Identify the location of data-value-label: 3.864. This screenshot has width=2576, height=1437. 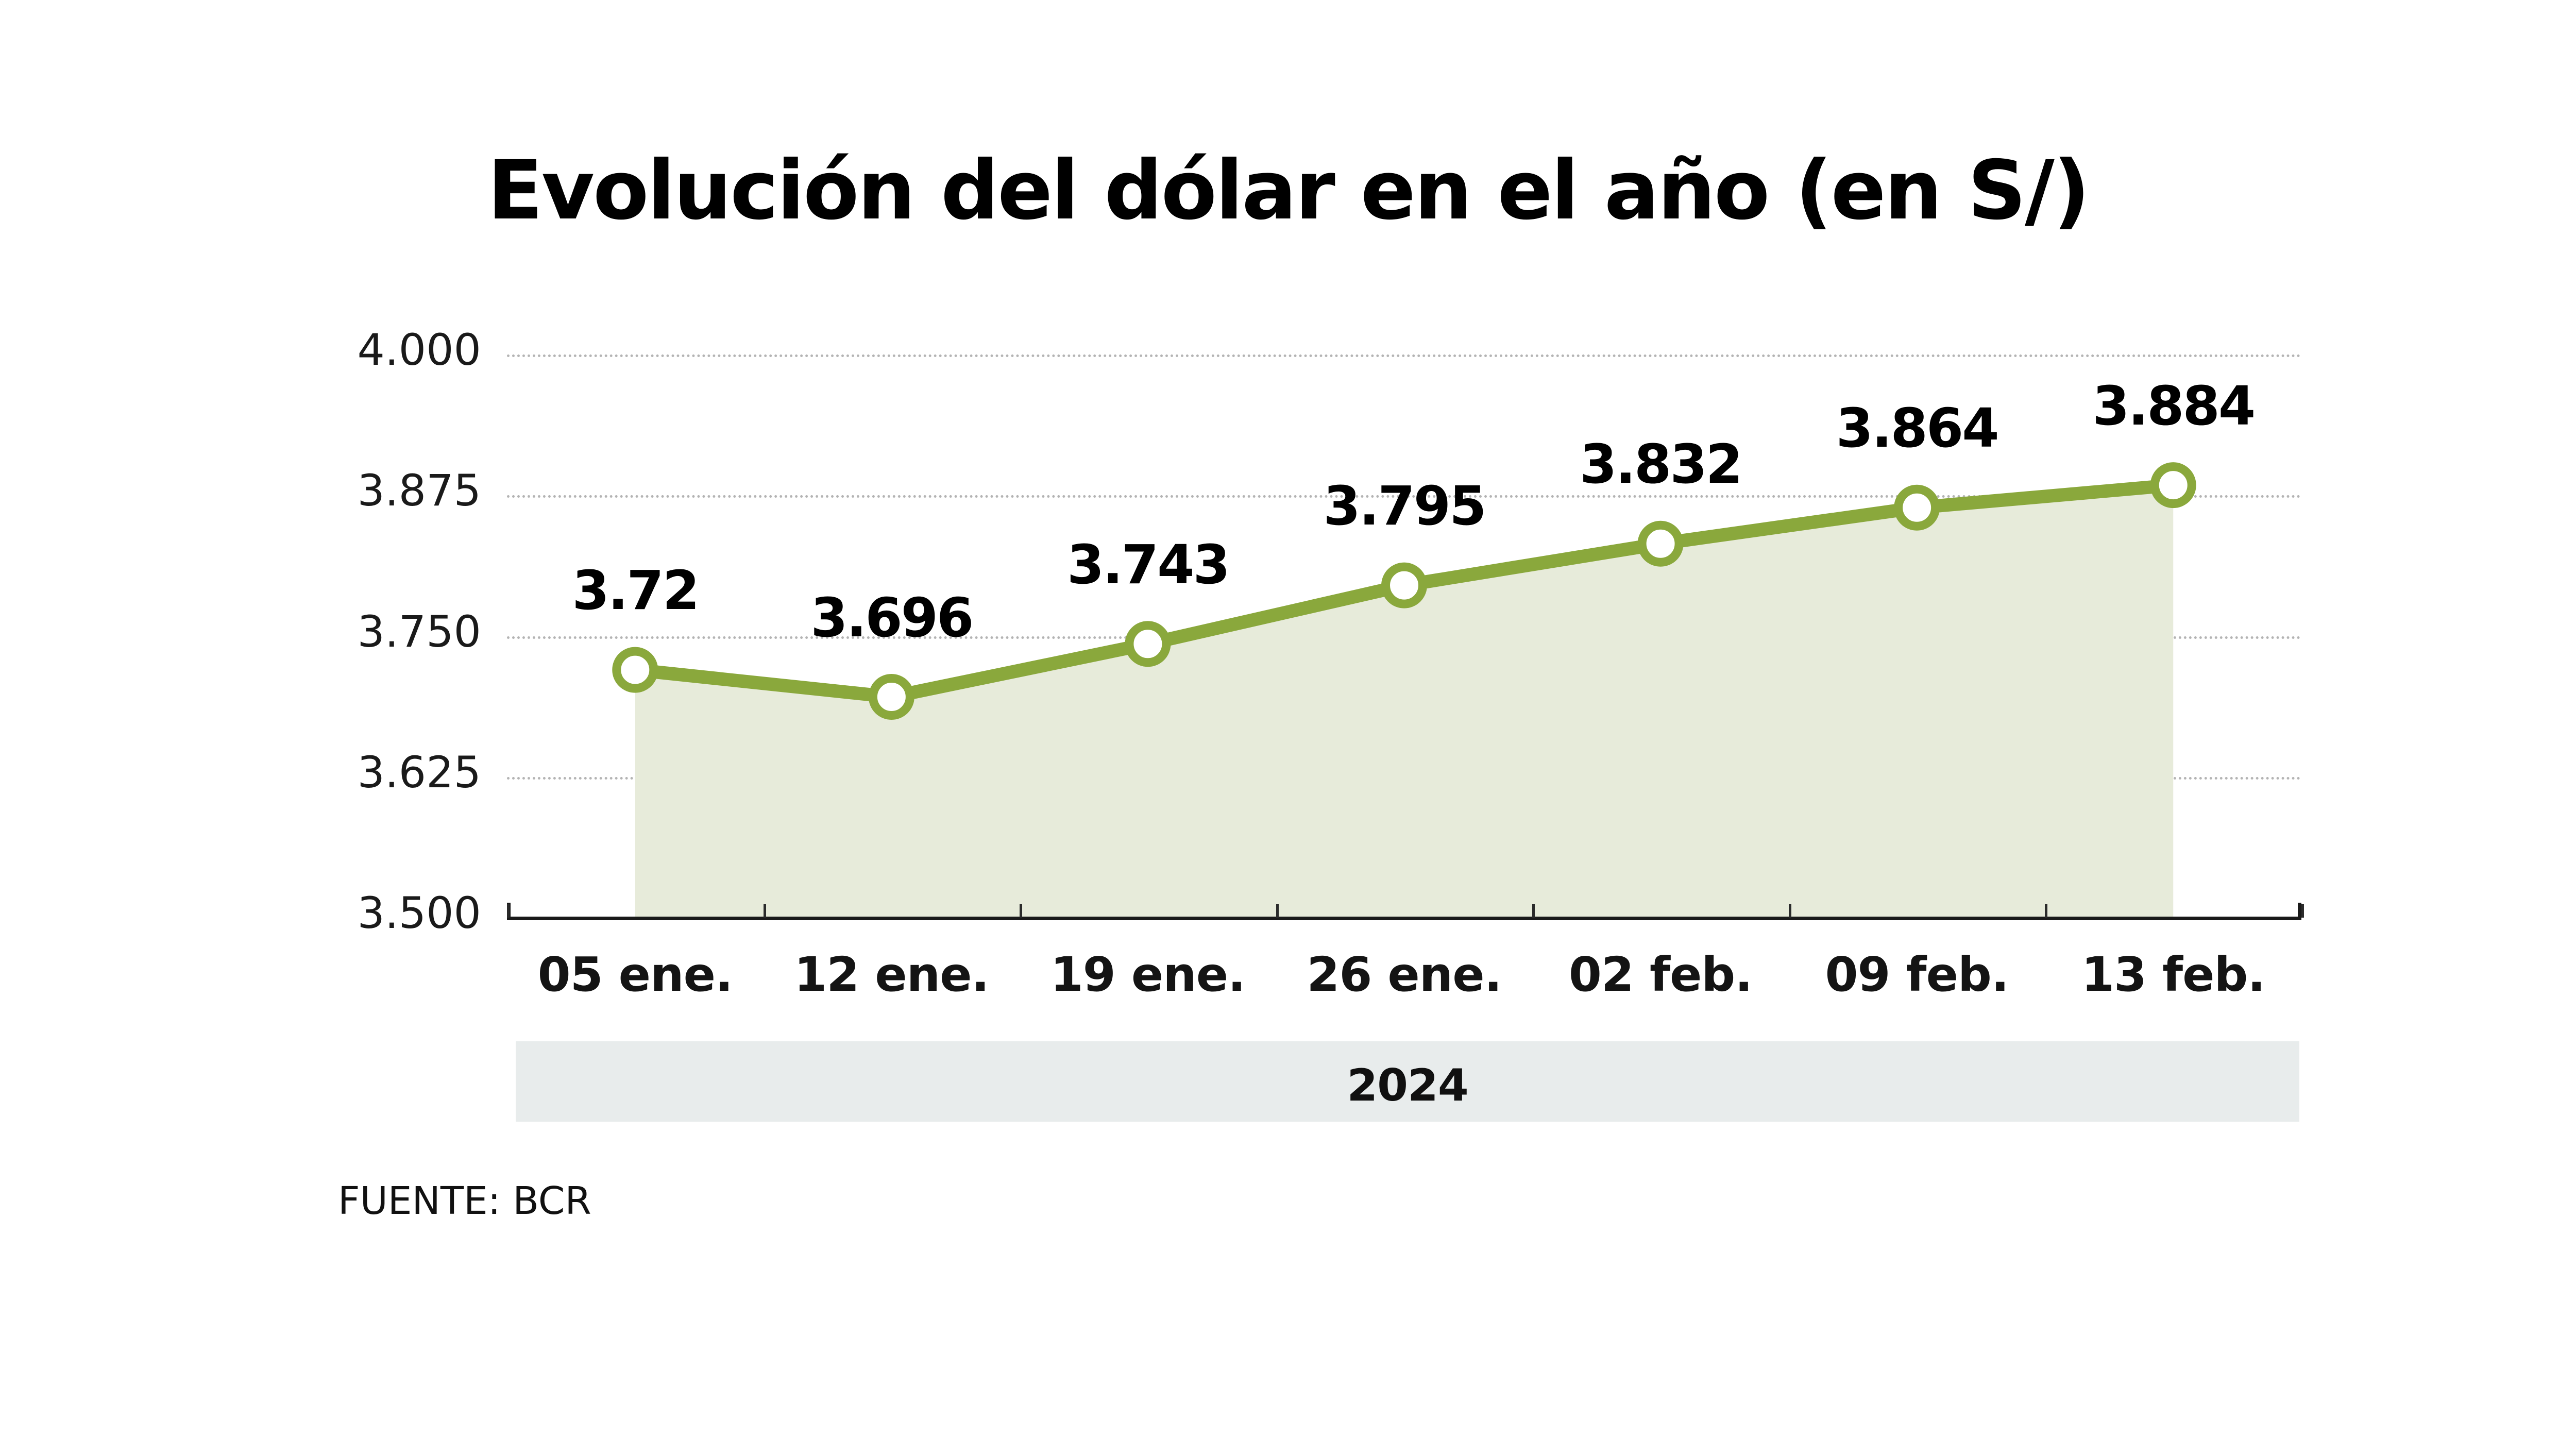
(1917, 428).